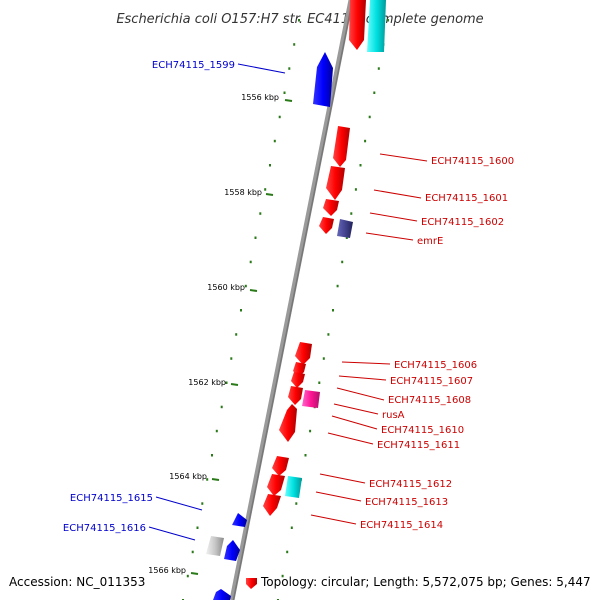 Image resolution: width=600 pixels, height=600 pixels. I want to click on tick-label: 1564 kbp, so click(188, 476).